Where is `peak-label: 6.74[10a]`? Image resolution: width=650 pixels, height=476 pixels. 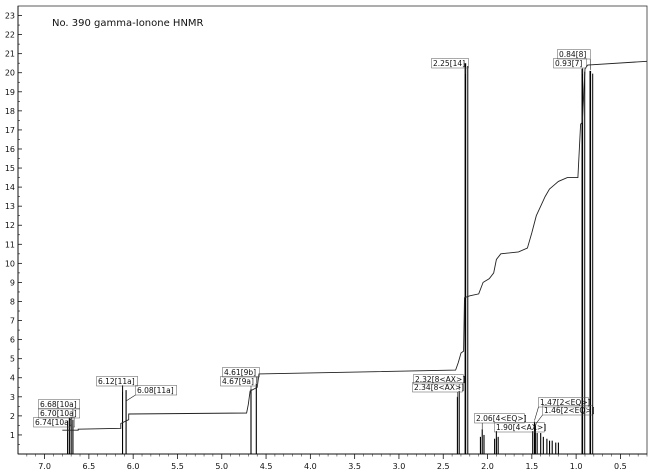 peak-label: 6.74[10a] is located at coordinates (53, 422).